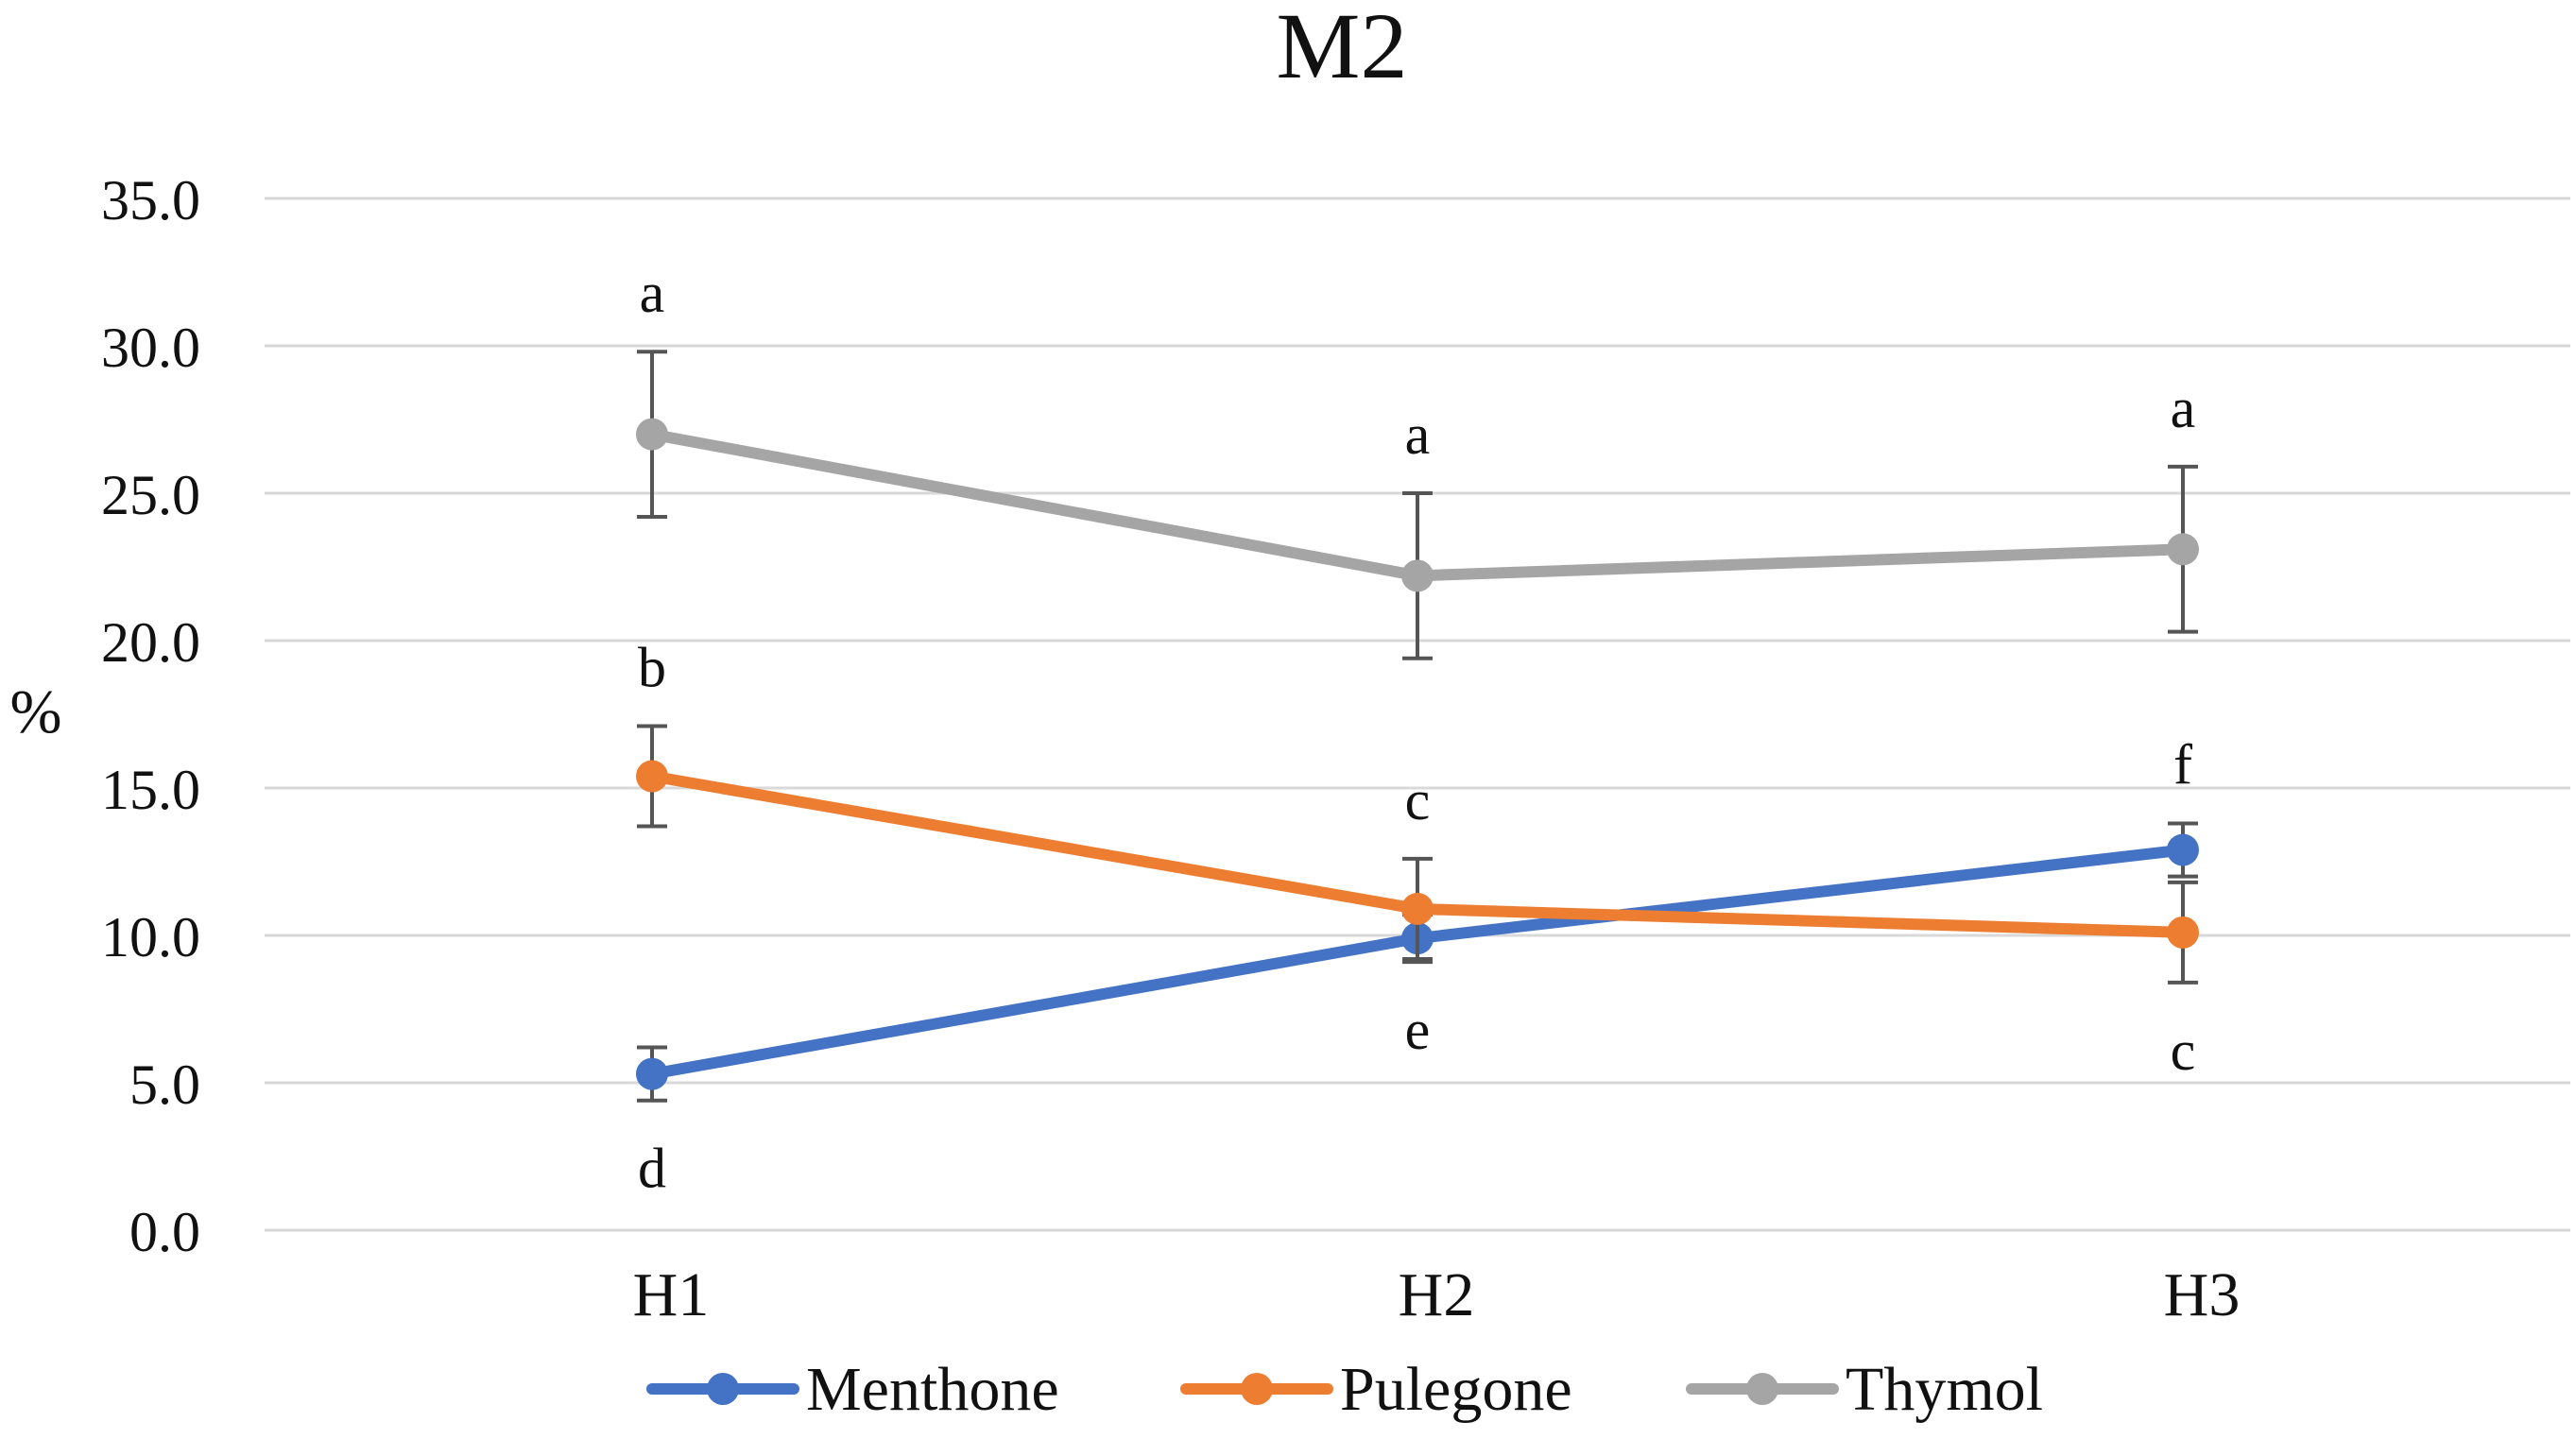 This screenshot has height=1439, width=2576. Describe the element at coordinates (1456, 1389) in the screenshot. I see `legend-label: Pulegone` at that location.